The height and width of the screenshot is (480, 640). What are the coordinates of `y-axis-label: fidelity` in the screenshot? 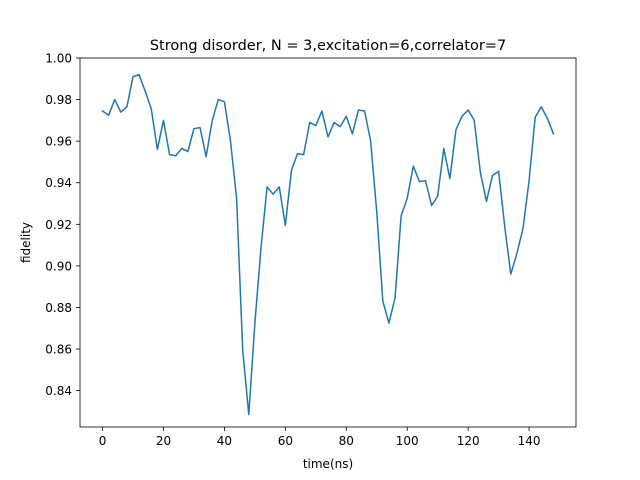 It's located at (26, 242).